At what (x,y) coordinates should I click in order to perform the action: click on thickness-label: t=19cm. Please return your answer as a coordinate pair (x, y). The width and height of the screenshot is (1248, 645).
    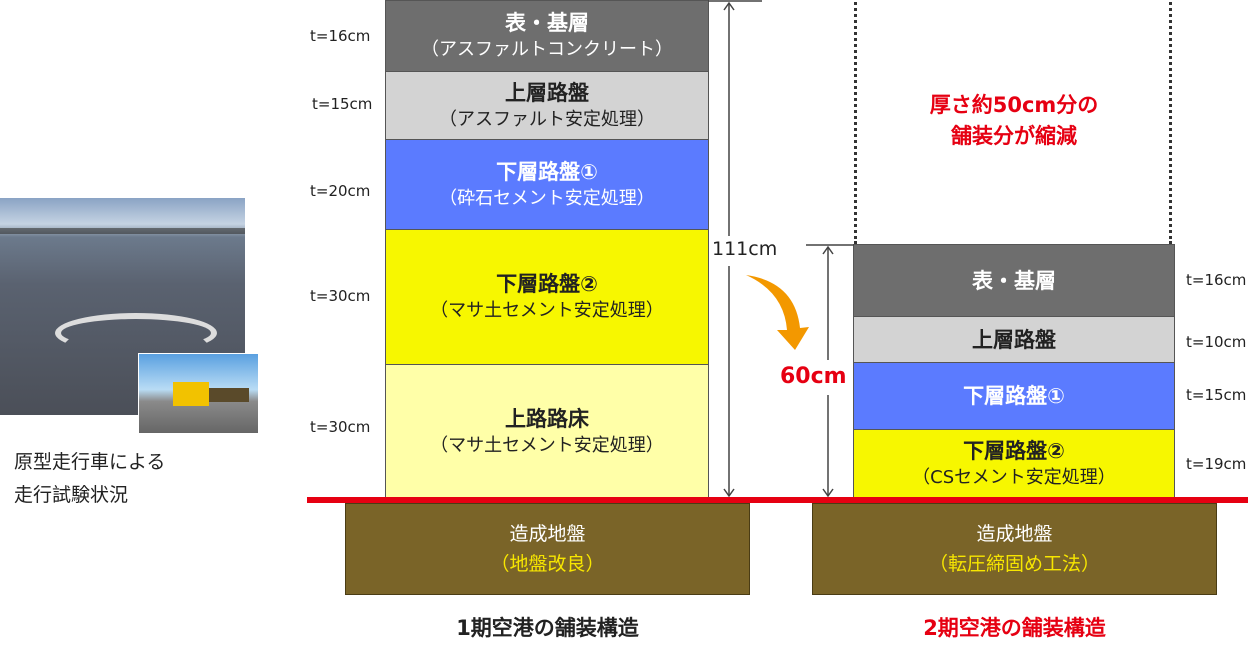
    Looking at the image, I should click on (1216, 464).